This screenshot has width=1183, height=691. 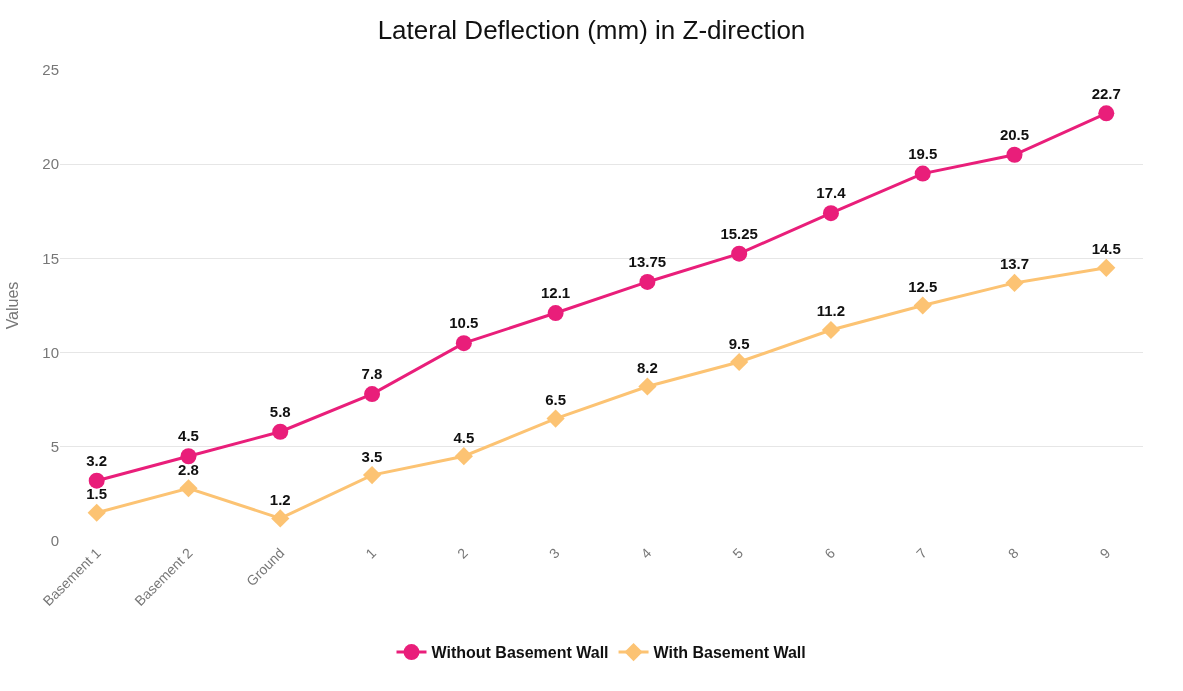 I want to click on data-label: 9.5, so click(x=739, y=343).